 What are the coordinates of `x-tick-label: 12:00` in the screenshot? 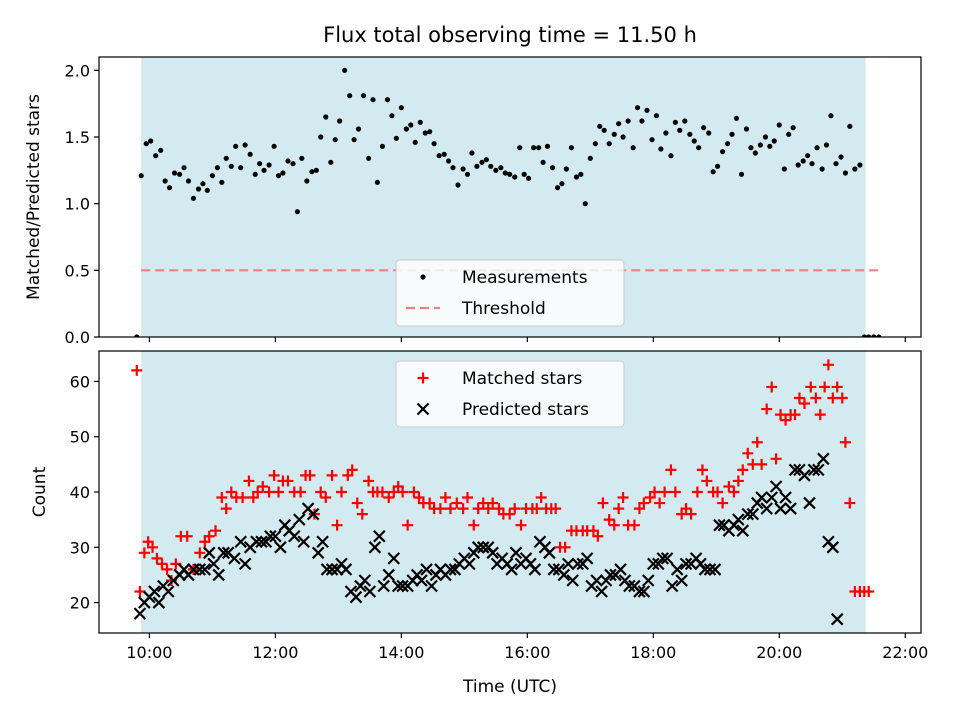 It's located at (275, 652).